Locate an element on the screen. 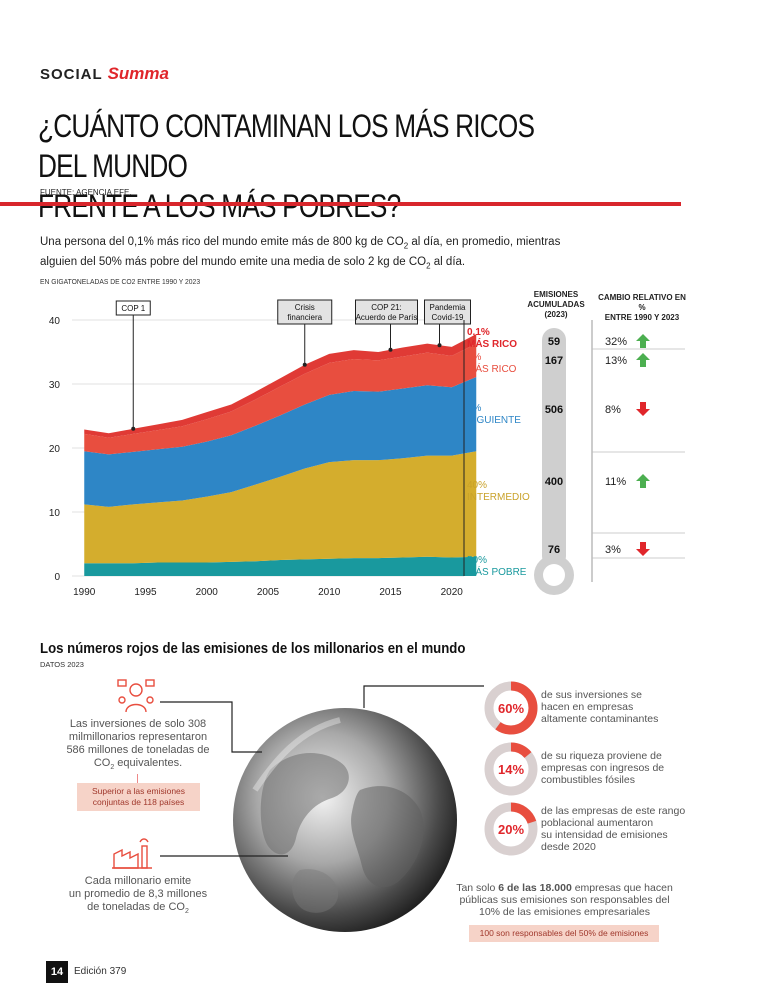 The width and height of the screenshot is (768, 1008). legend-poor-pct: 50% is located at coordinates (477, 560).